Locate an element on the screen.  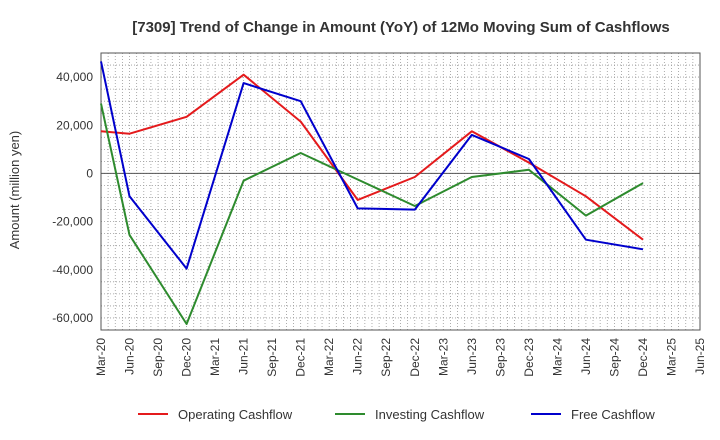
y-tick-label: -20,000 is located at coordinates (72, 222).